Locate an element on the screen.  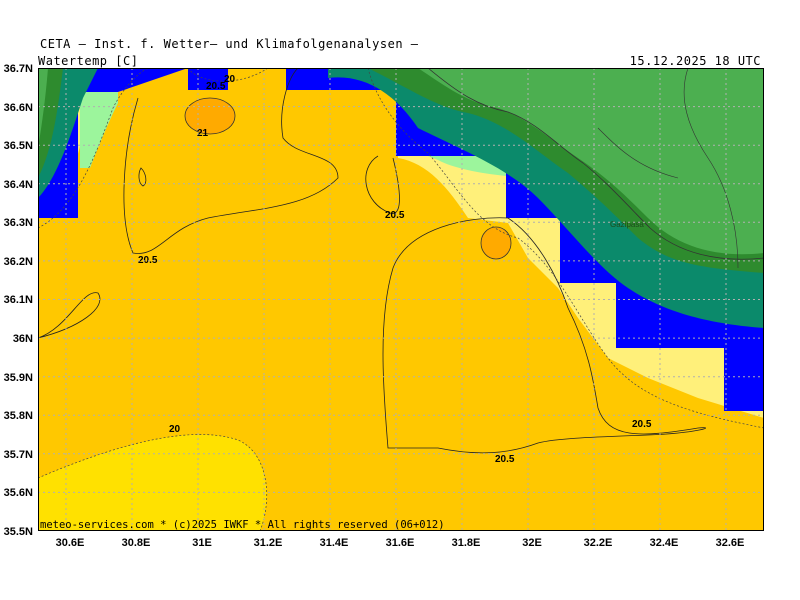
valid-datetime: 15.12.2025 18 UTC is located at coordinates (695, 61).